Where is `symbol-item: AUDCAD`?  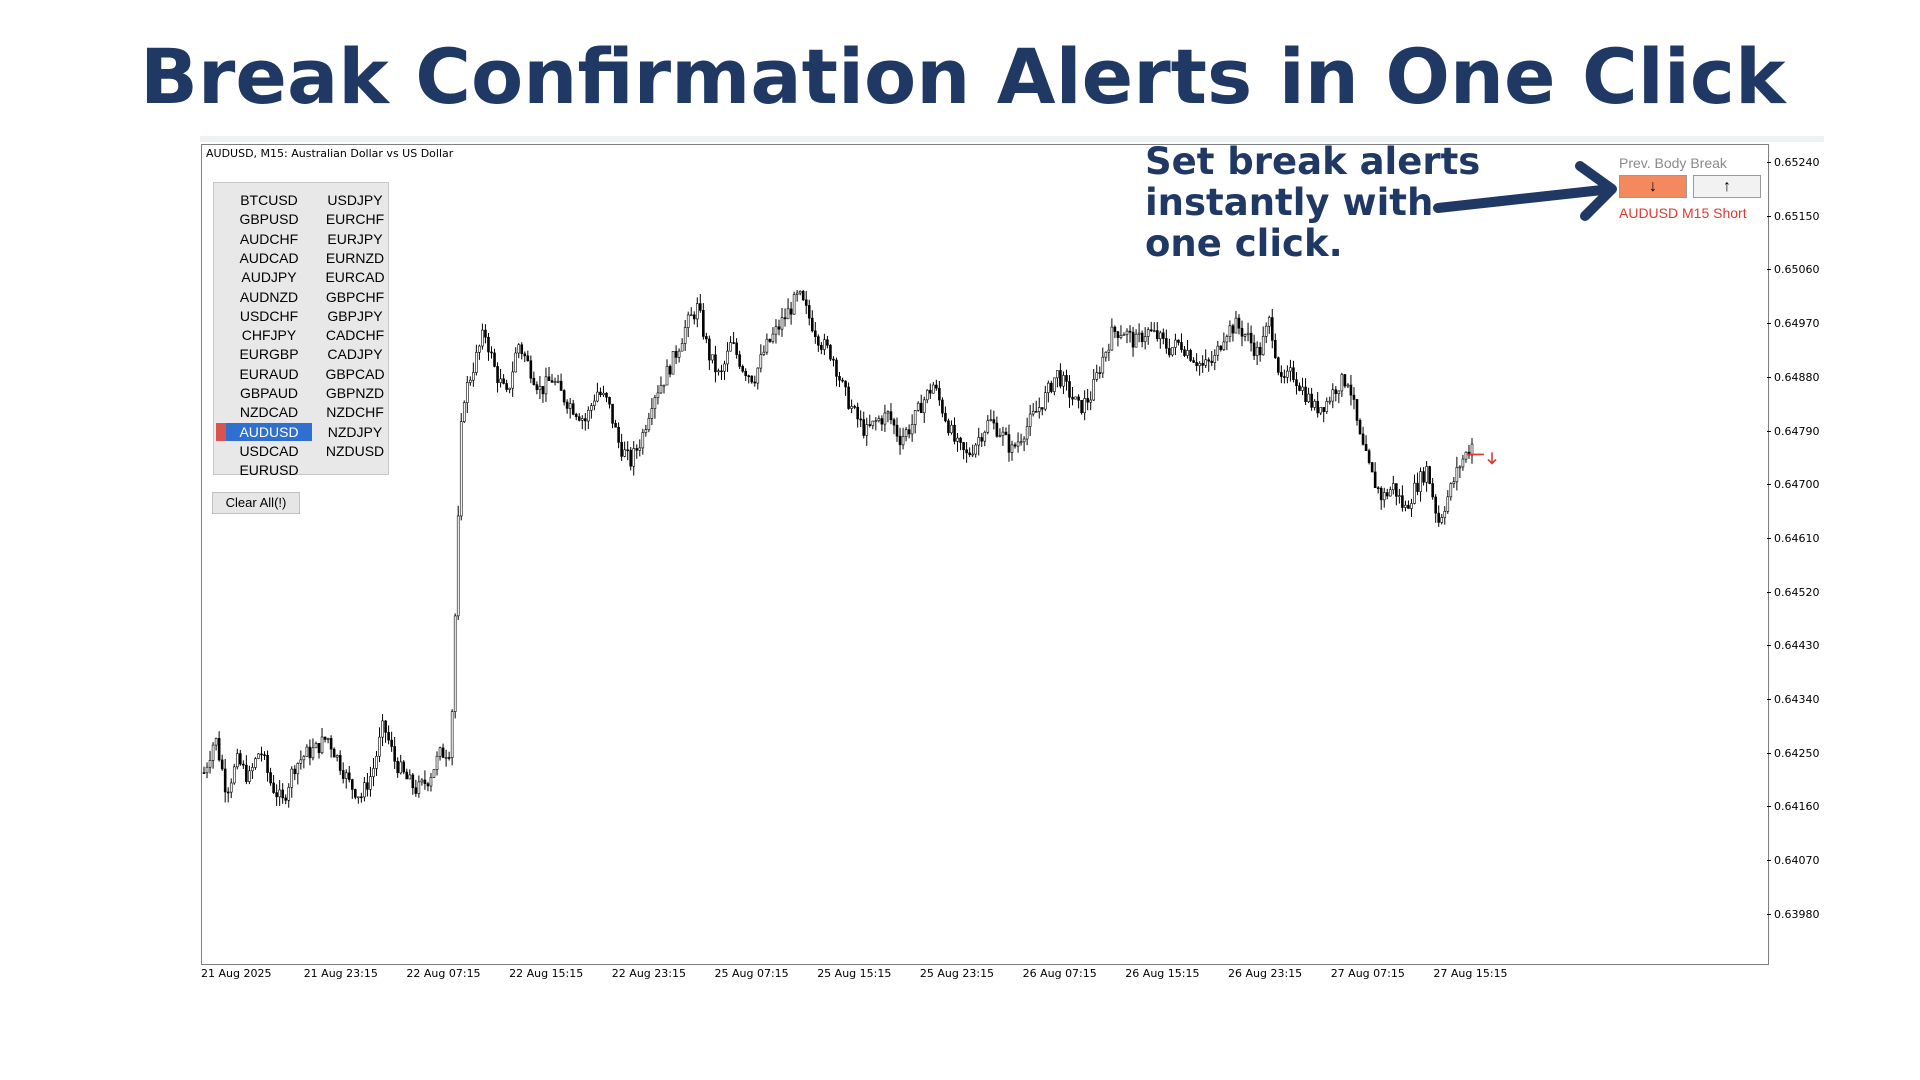
symbol-item: AUDCAD is located at coordinates (269, 257).